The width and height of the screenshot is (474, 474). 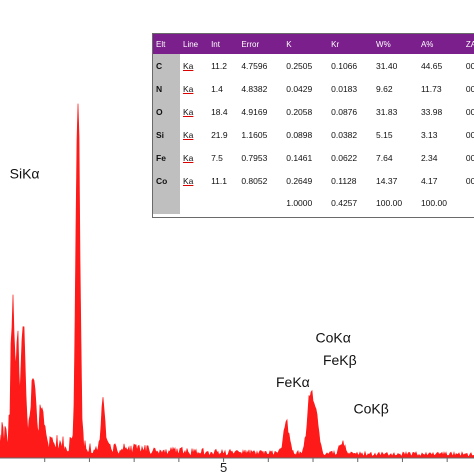 What do you see at coordinates (299, 180) in the screenshot?
I see `cell-k: 0.2649` at bounding box center [299, 180].